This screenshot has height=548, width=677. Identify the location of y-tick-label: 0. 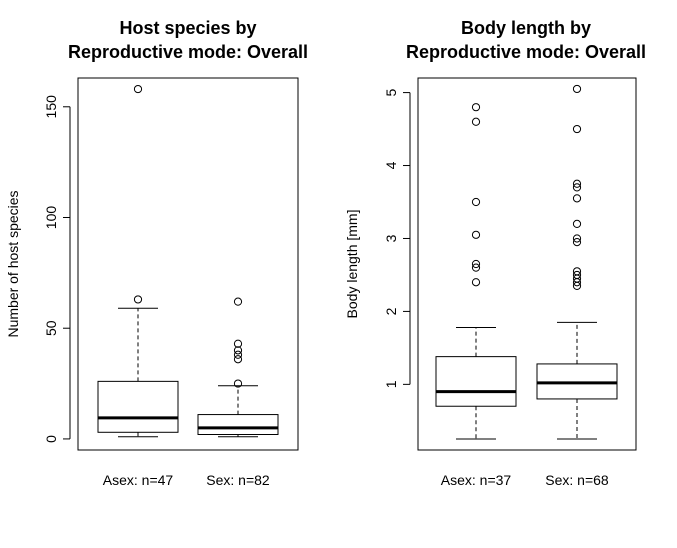
(51, 439).